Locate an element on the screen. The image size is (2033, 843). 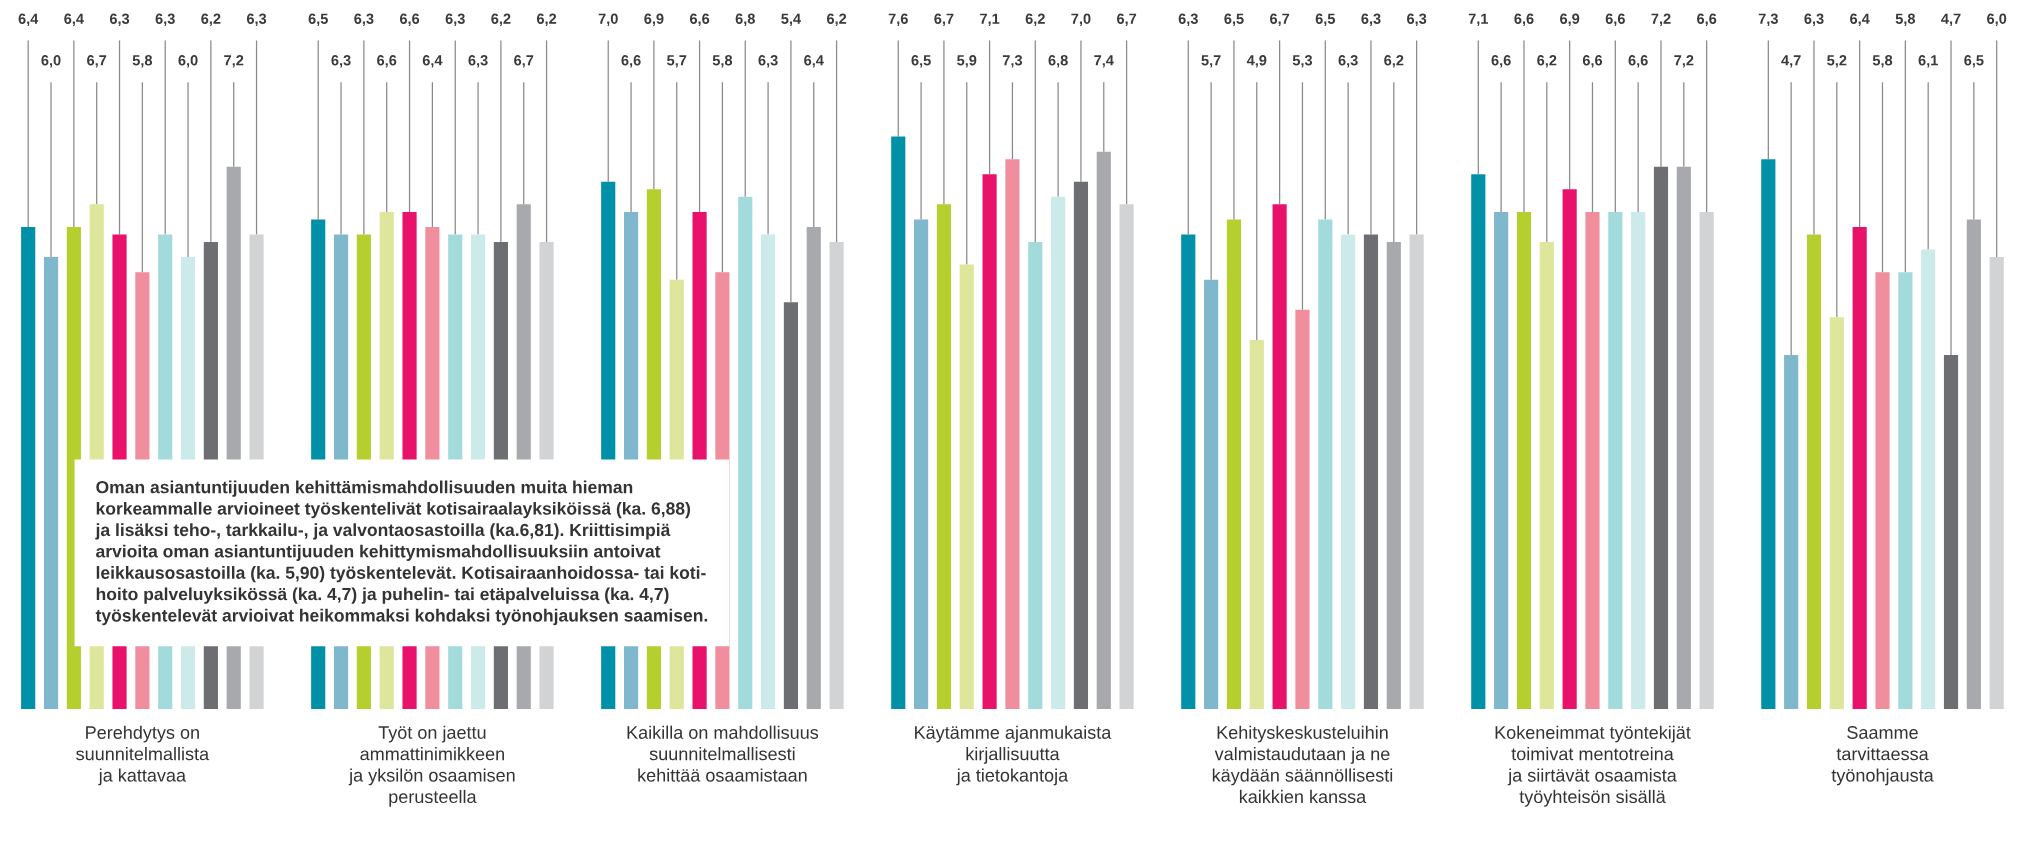
data-label: 6,9 is located at coordinates (654, 19).